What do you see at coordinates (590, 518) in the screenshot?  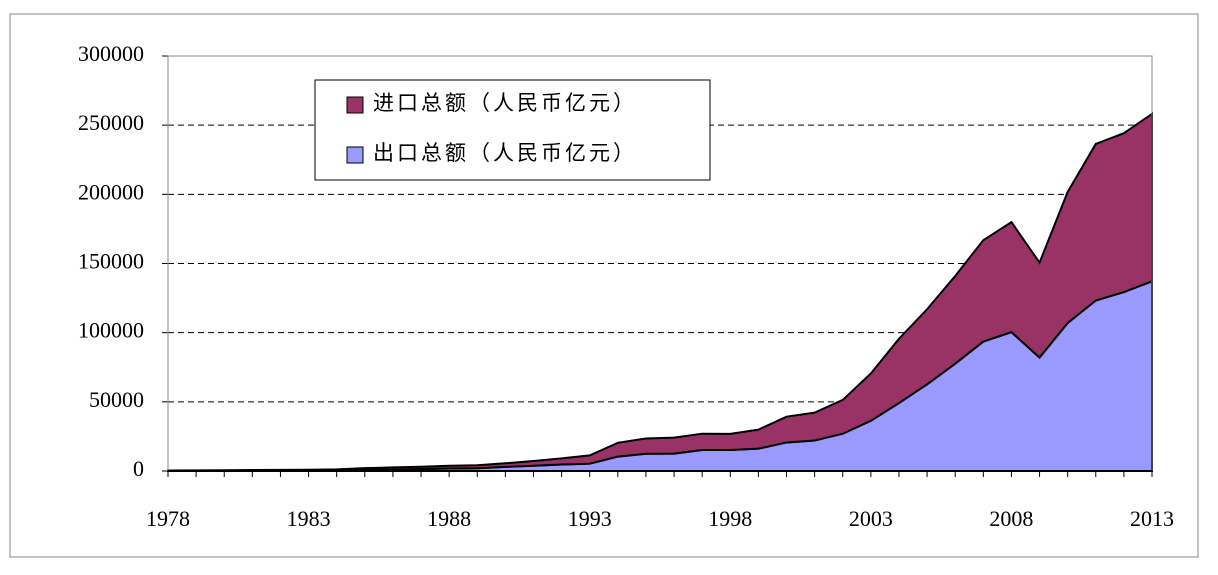 I see `x-tick-label: 1993` at bounding box center [590, 518].